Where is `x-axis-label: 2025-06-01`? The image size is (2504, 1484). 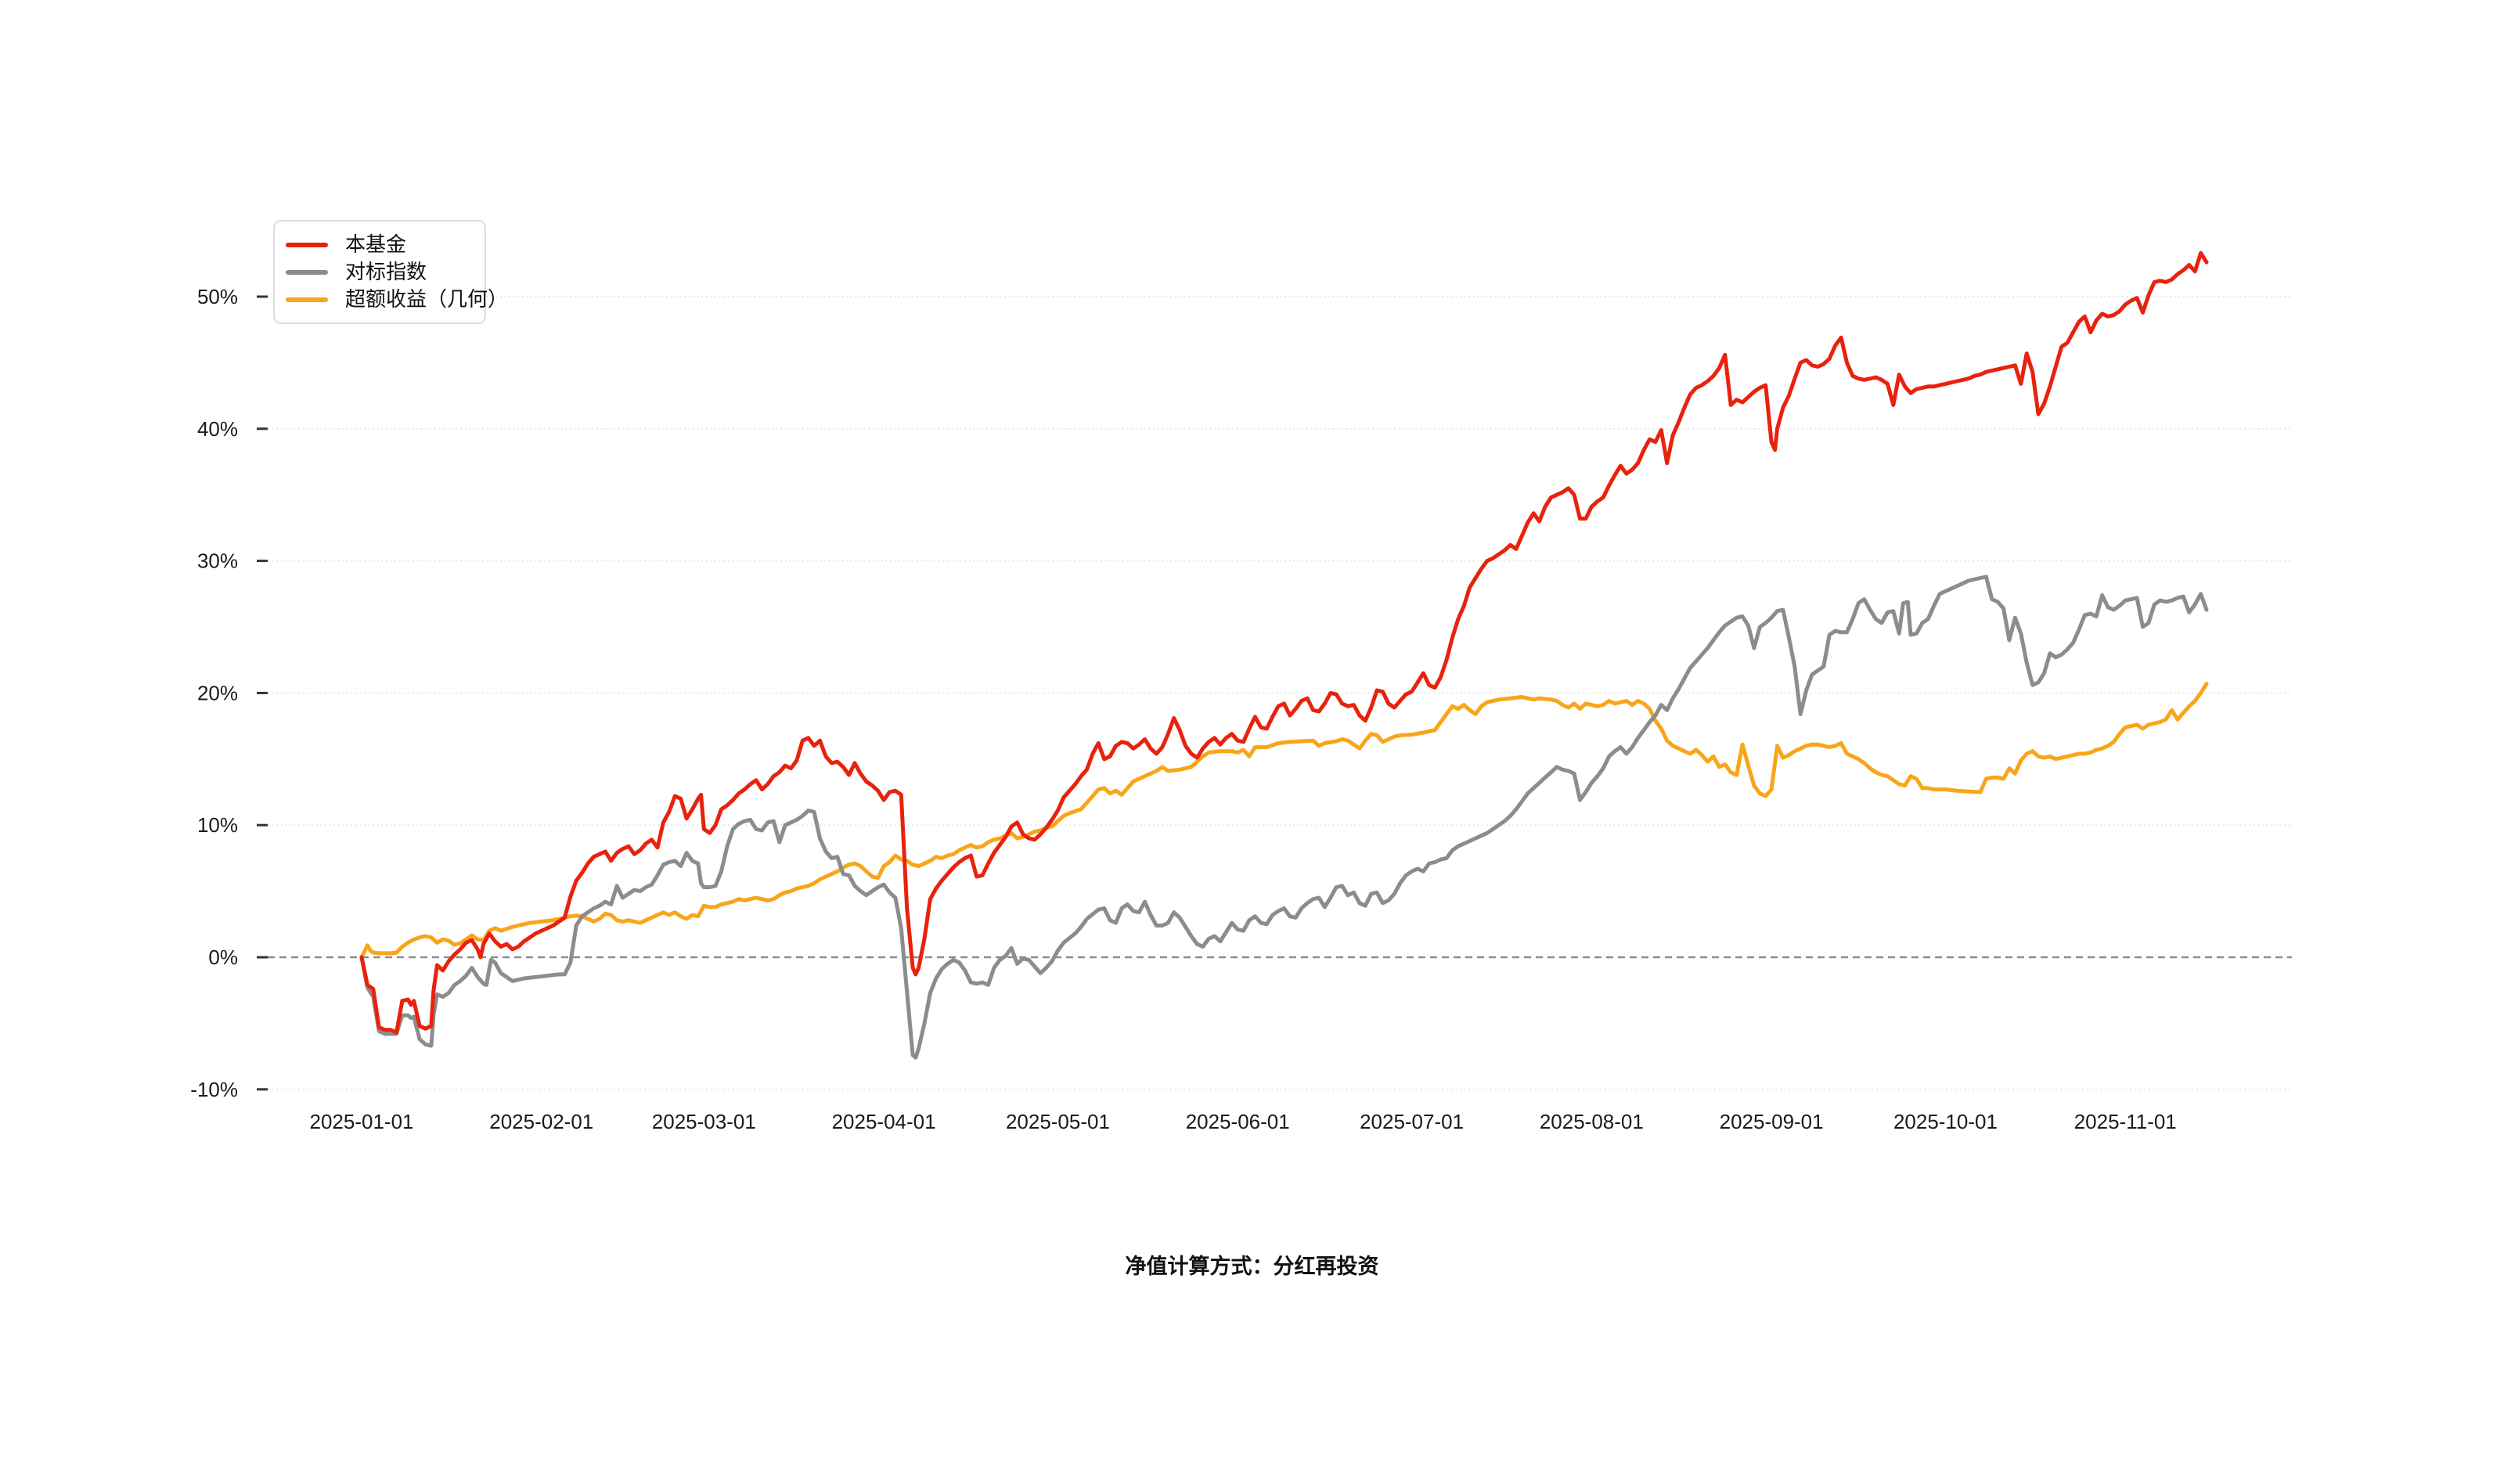
x-axis-label: 2025-06-01 is located at coordinates (1238, 1121).